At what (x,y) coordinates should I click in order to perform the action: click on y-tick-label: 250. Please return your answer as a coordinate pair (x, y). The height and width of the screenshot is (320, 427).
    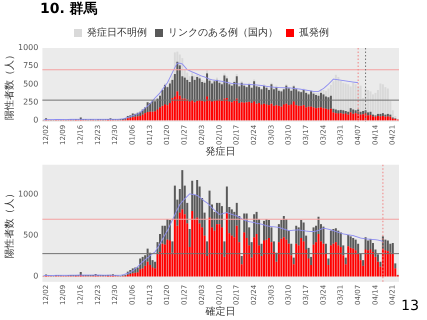
    Looking at the image, I should click on (30, 101).